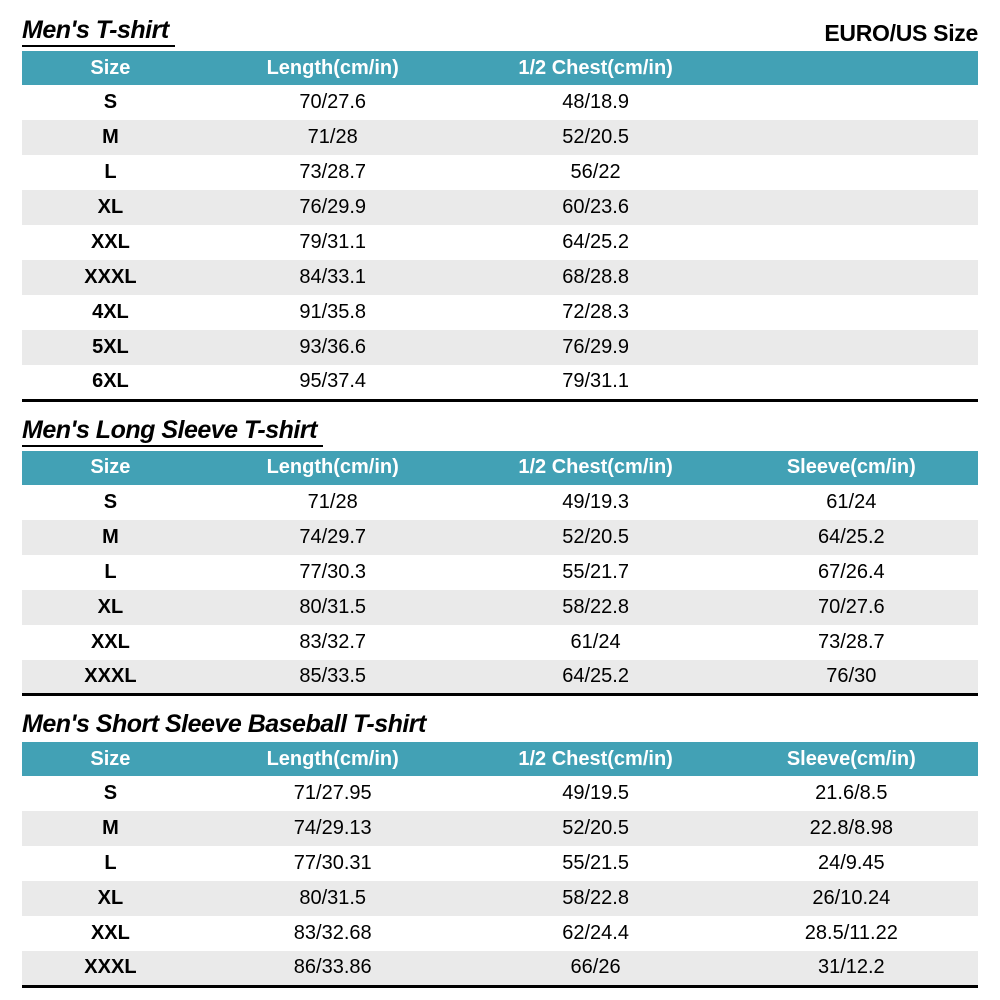  I want to click on table-row: XXL 79/31.1 64/25.2, so click(500, 242).